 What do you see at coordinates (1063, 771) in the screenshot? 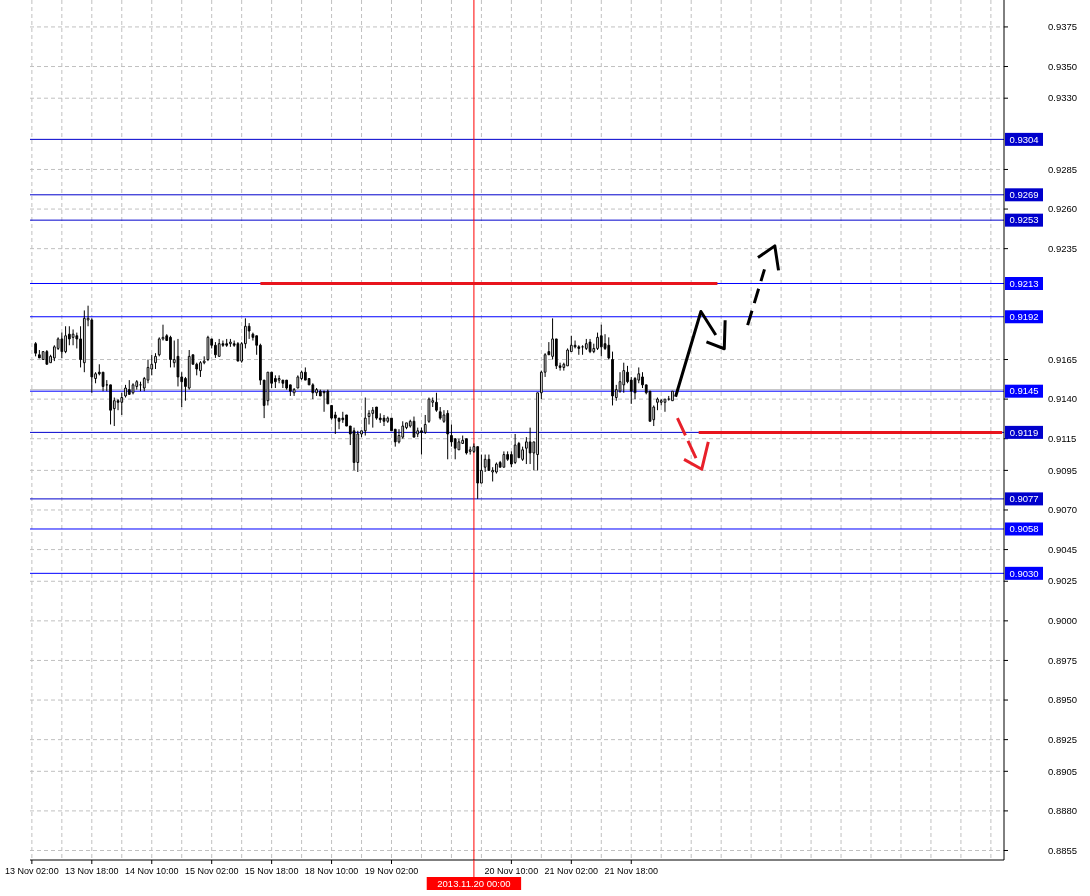
I see `y-tick-label: 0.8905` at bounding box center [1063, 771].